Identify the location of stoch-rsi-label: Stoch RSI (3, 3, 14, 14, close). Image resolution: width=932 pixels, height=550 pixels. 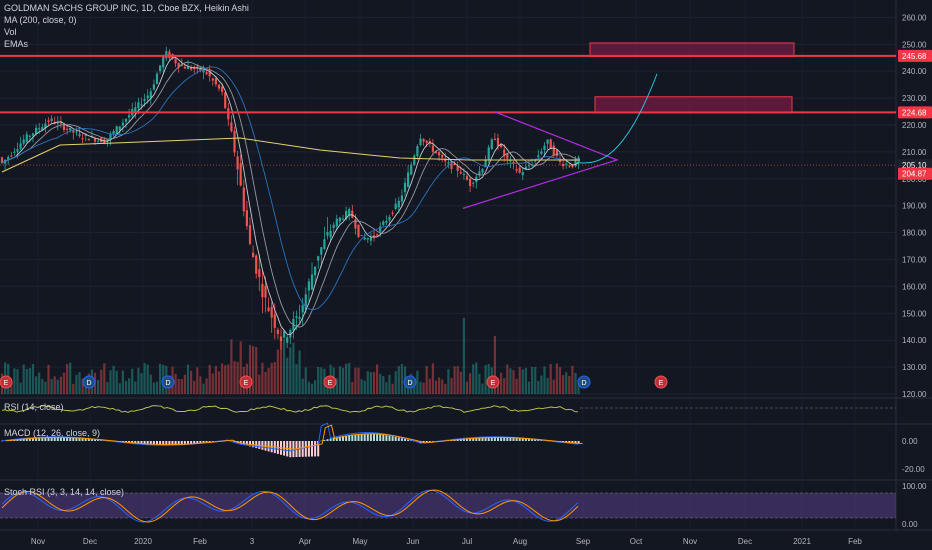
(64, 492).